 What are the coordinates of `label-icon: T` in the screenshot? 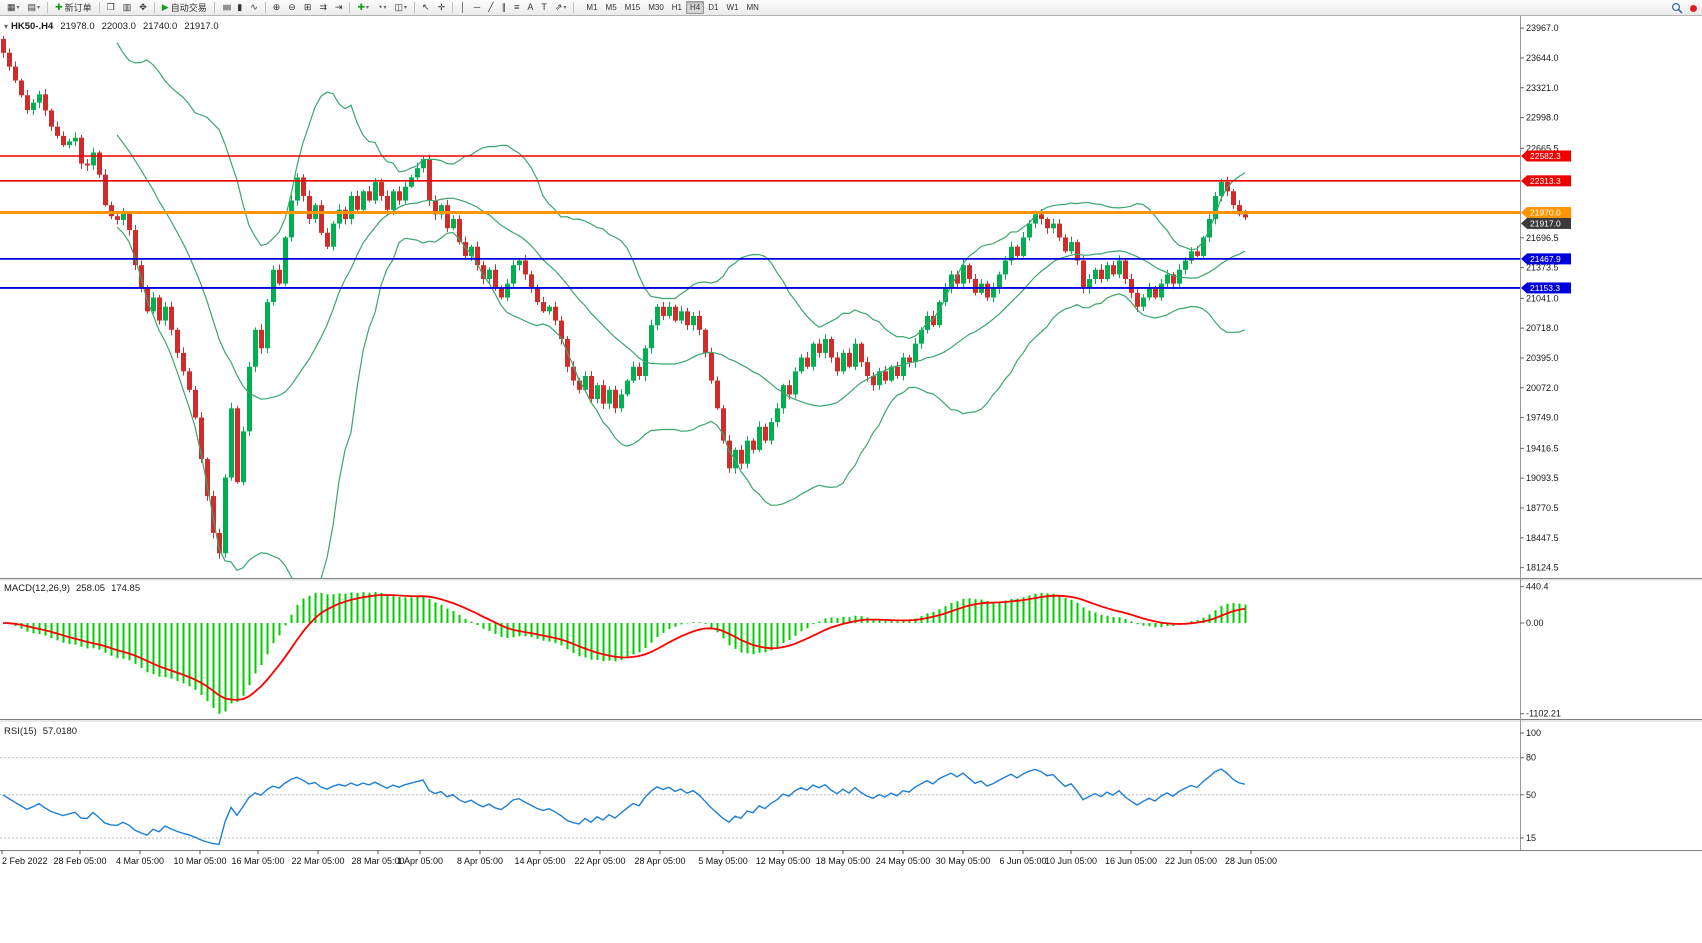 It's located at (544, 7).